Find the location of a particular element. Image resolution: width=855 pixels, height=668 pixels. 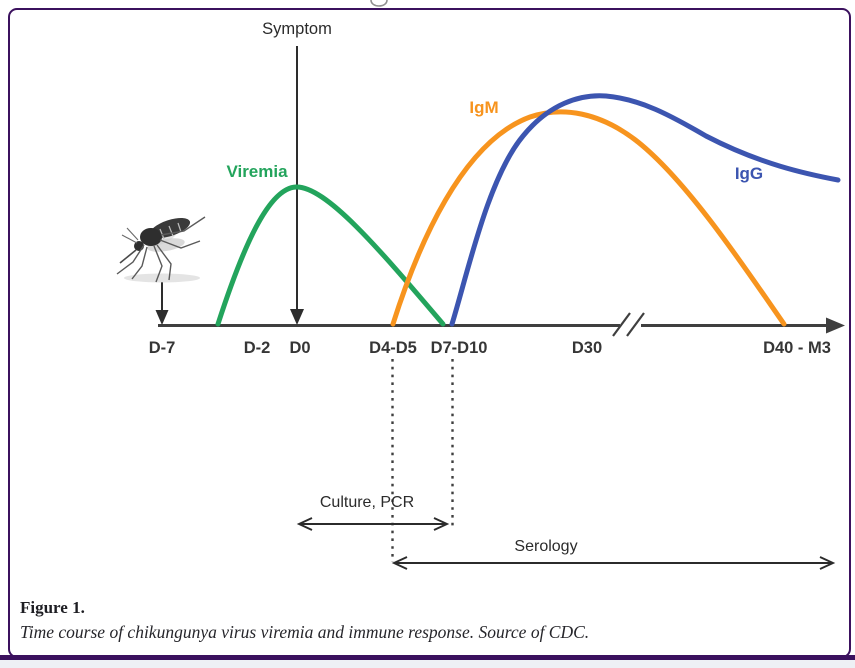

tick-d-7: D-7 is located at coordinates (162, 348).